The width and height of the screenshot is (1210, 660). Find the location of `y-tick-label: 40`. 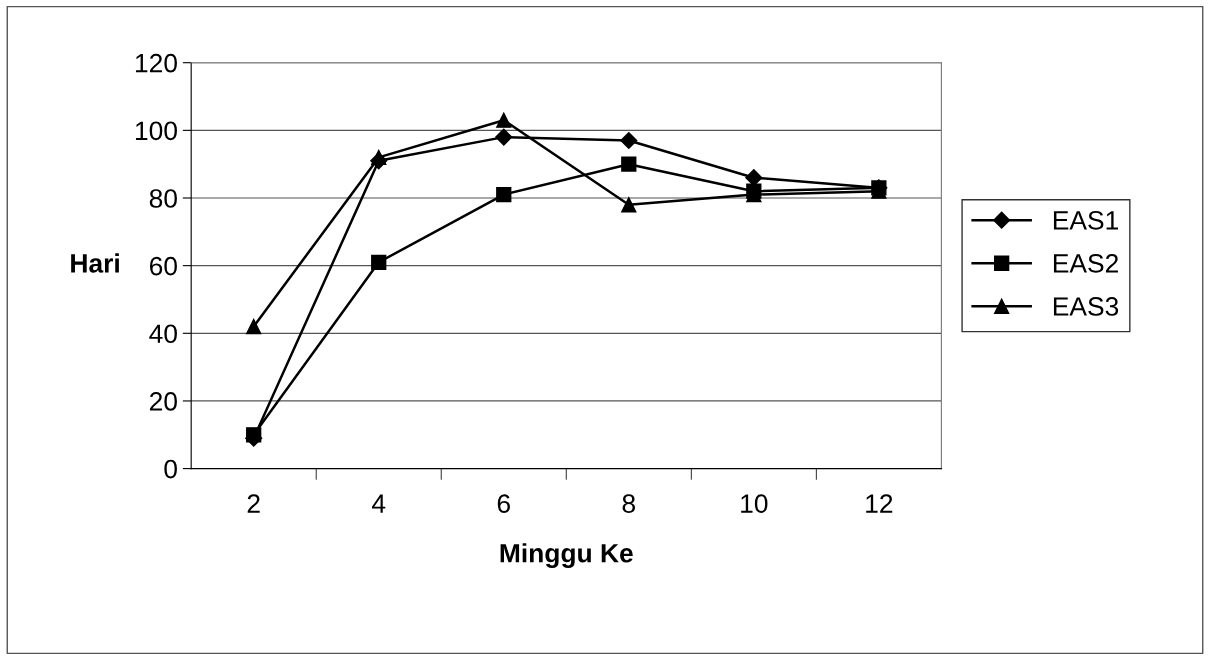

y-tick-label: 40 is located at coordinates (163, 334).